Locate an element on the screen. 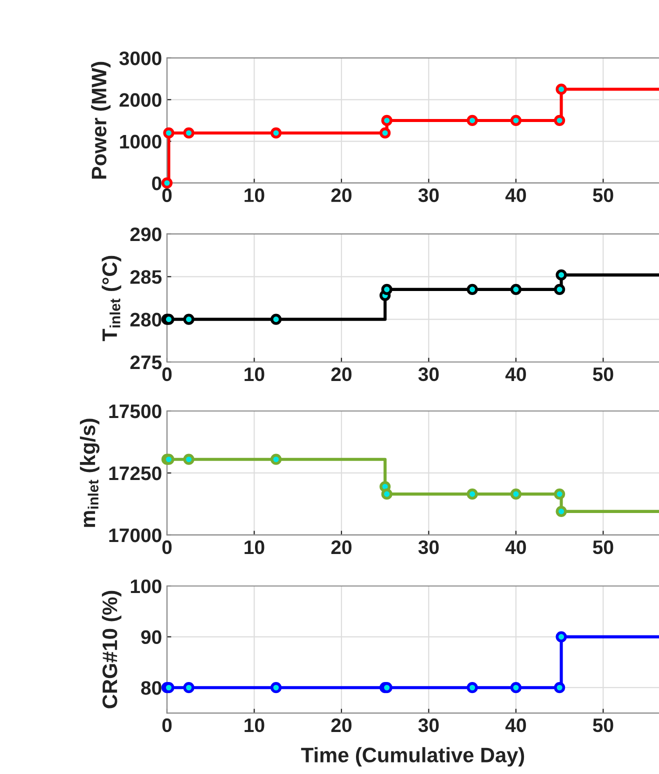 The image size is (659, 774). y-tick-label: 280 is located at coordinates (146, 319).